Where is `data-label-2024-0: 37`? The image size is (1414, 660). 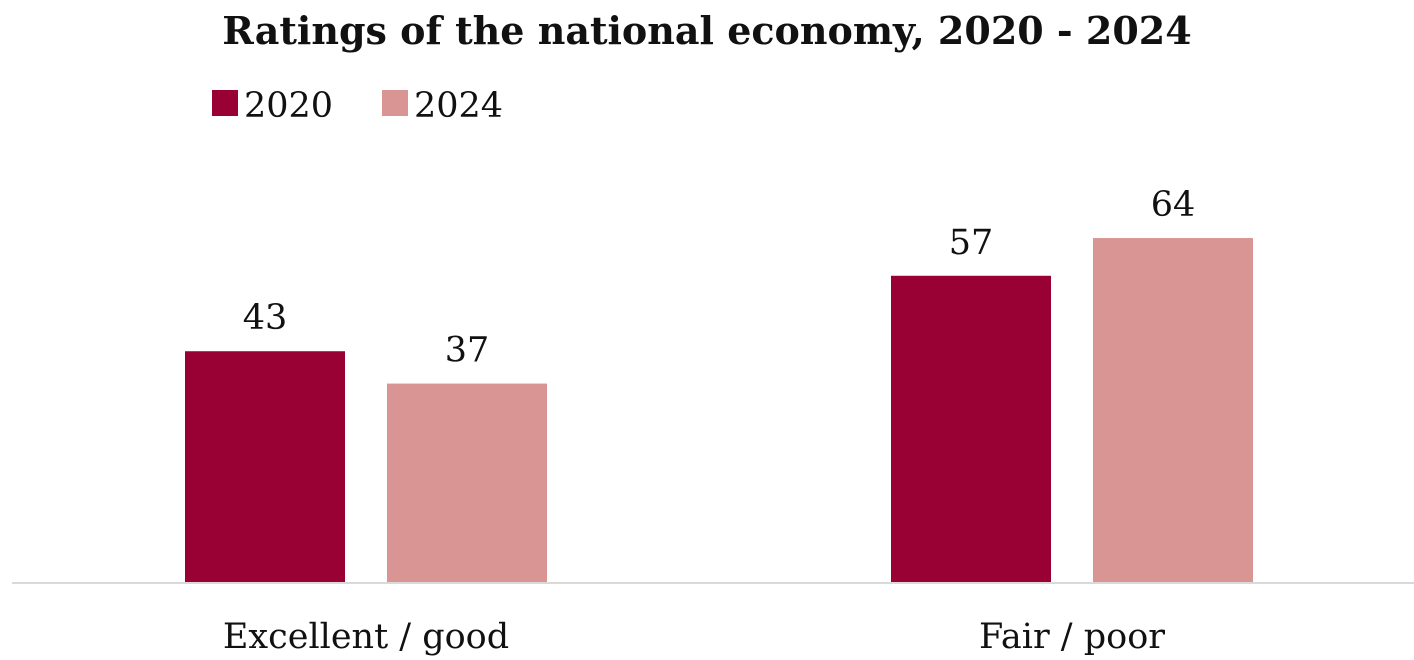
data-label-2024-0: 37 is located at coordinates (467, 351).